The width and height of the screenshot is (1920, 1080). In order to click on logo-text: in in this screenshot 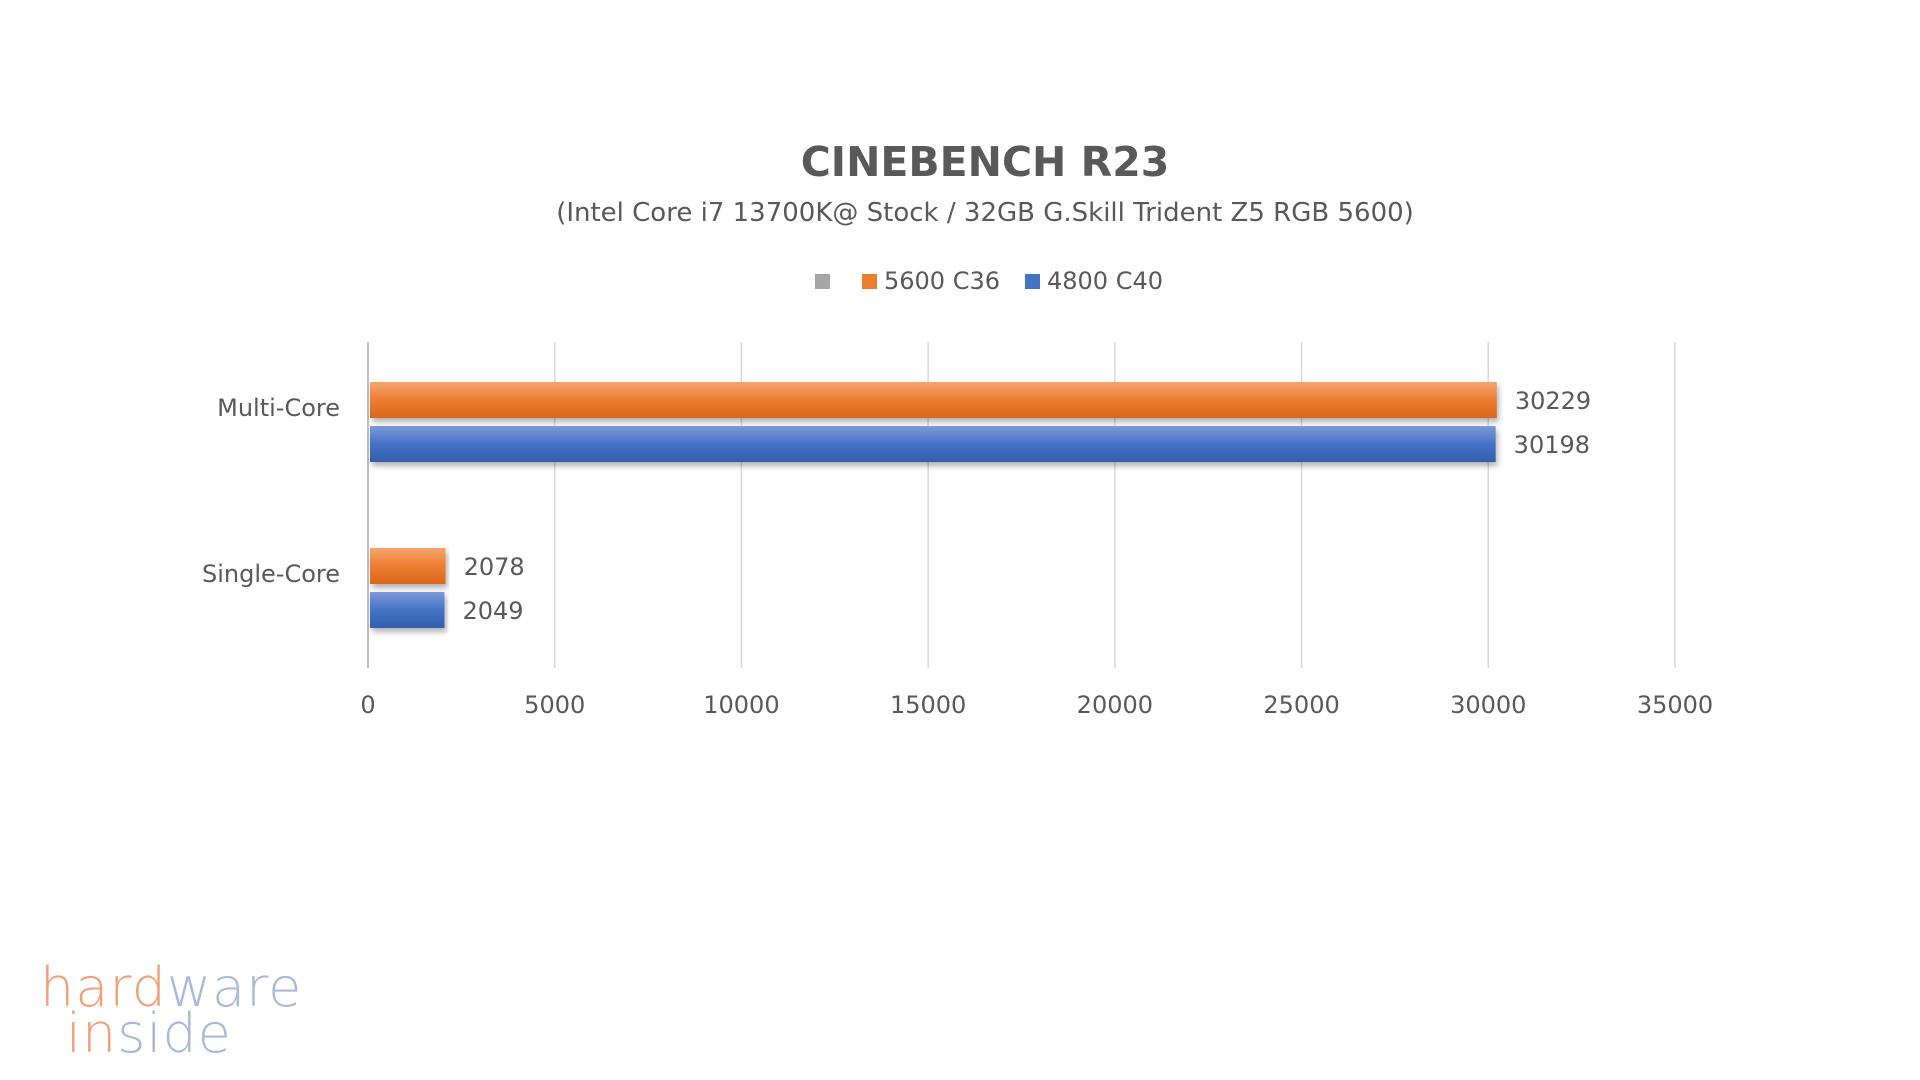, I will do `click(92, 1033)`.